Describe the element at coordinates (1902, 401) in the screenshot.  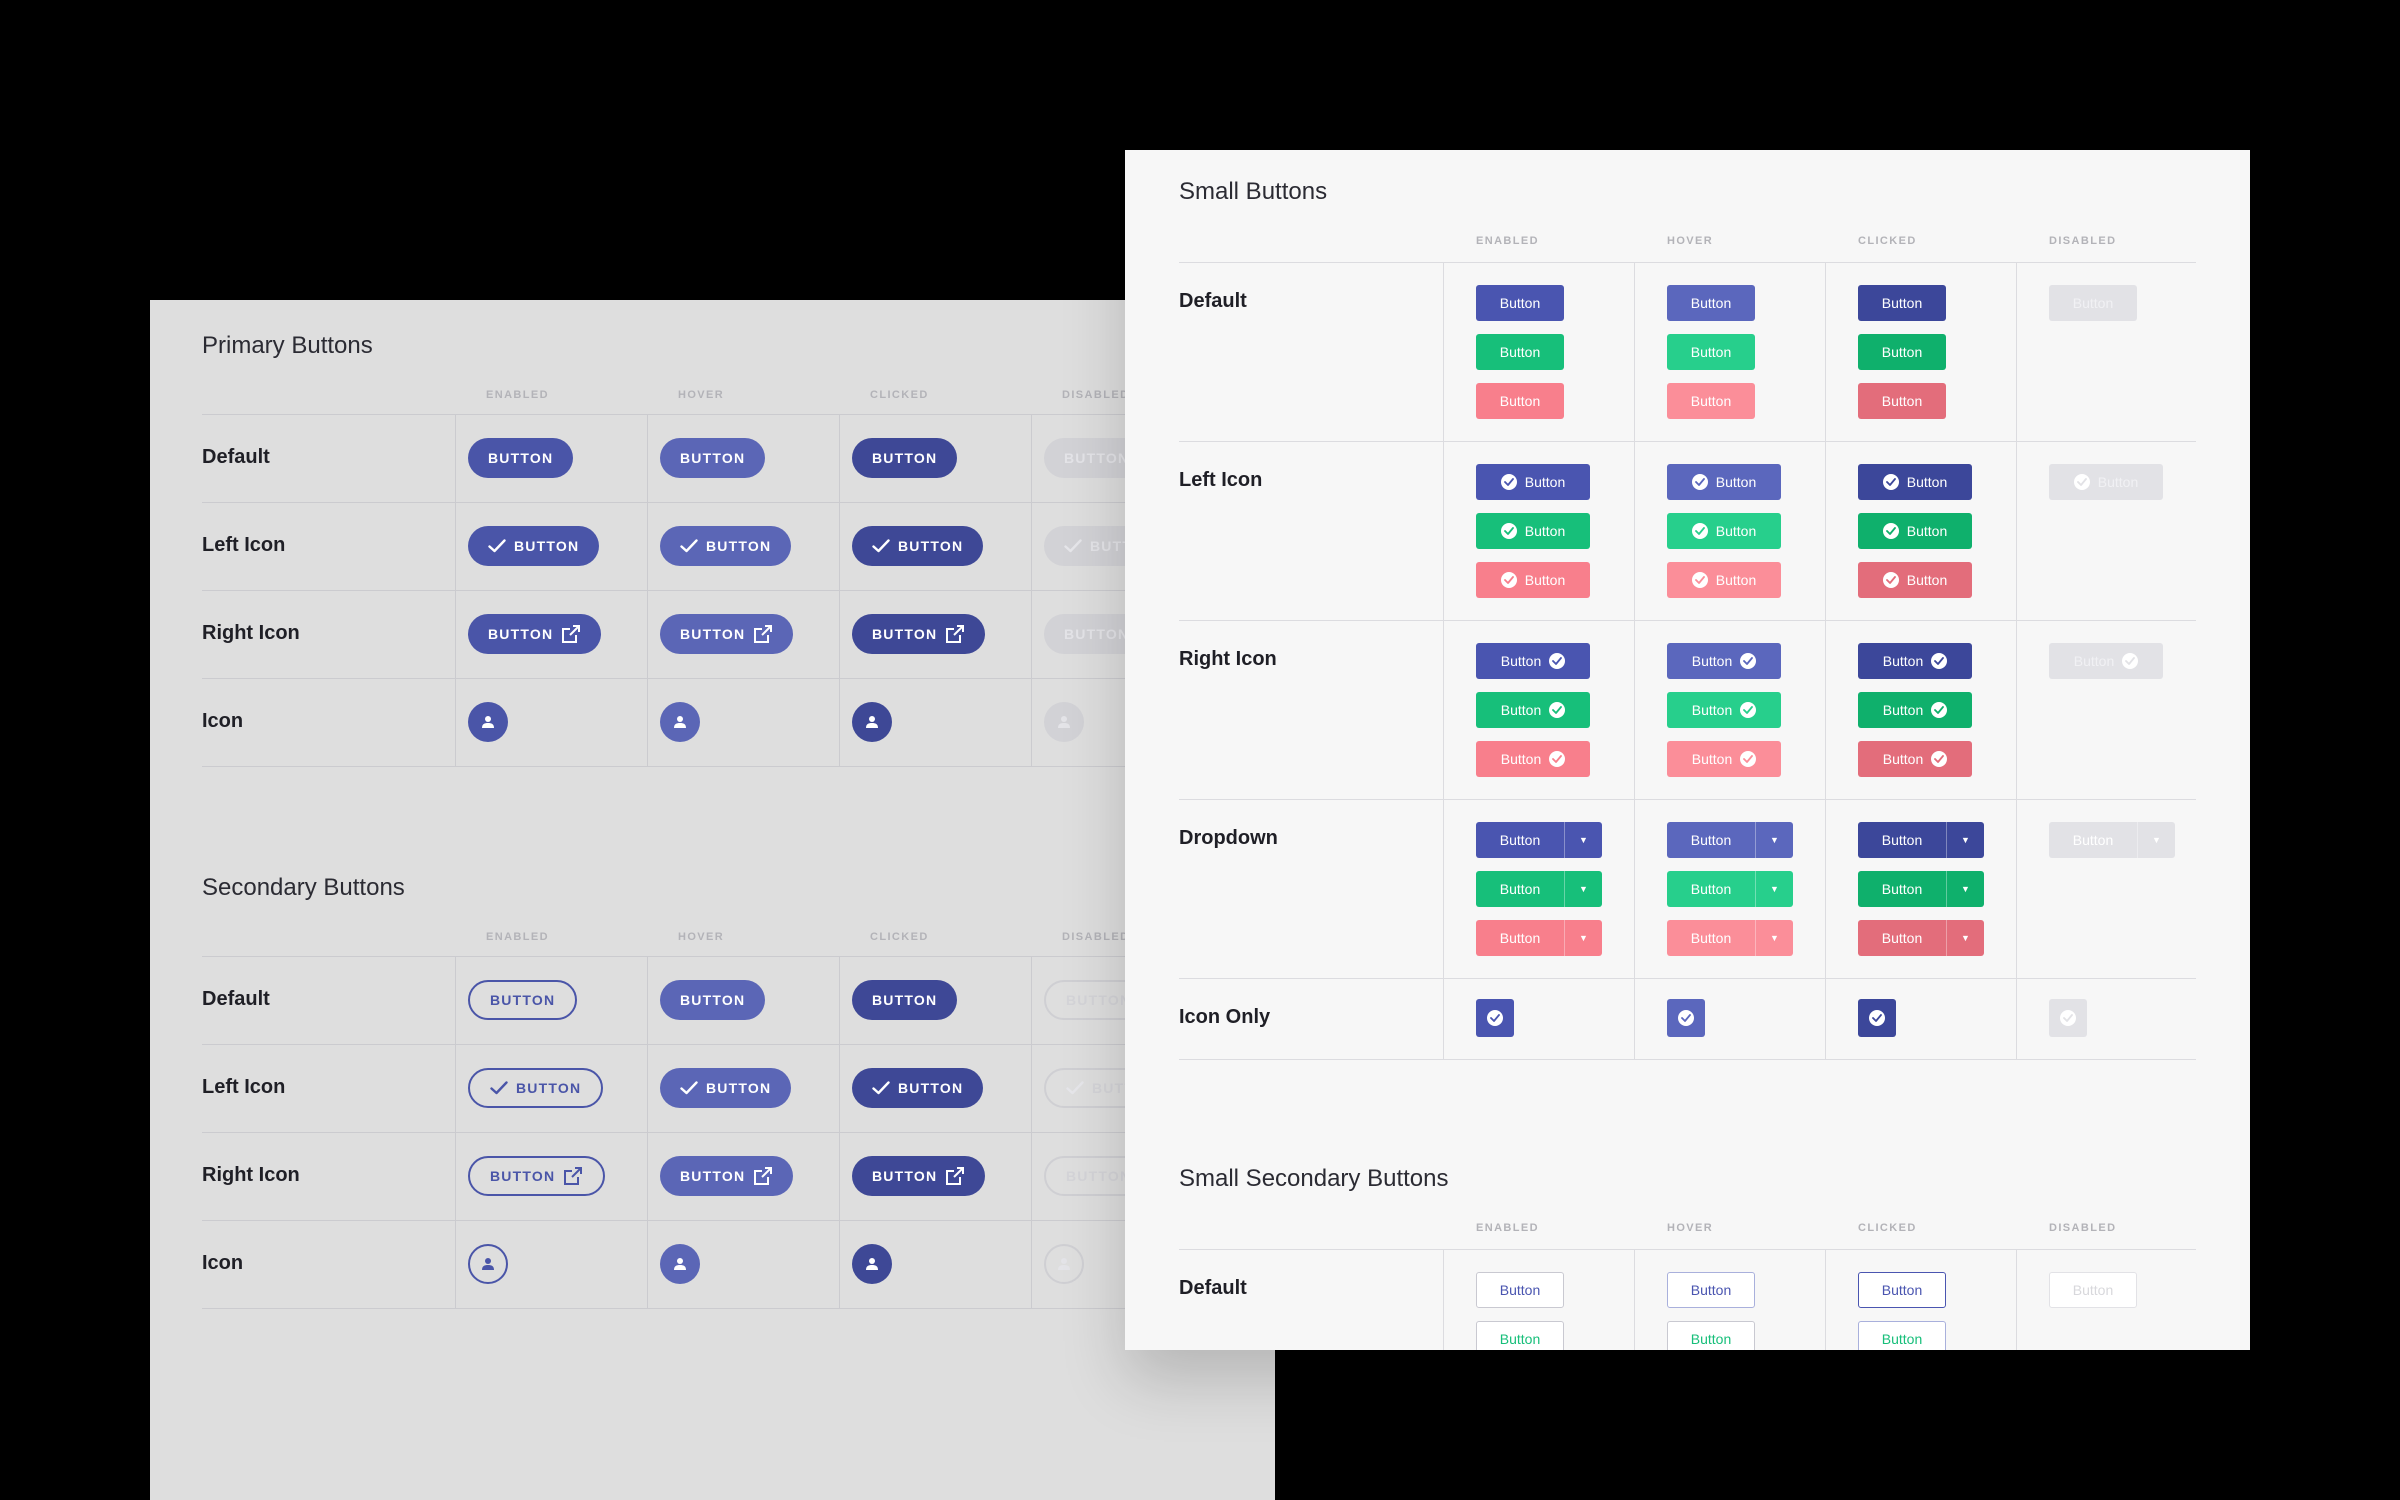
I see `small-default-button-danger-clicked: Button` at that location.